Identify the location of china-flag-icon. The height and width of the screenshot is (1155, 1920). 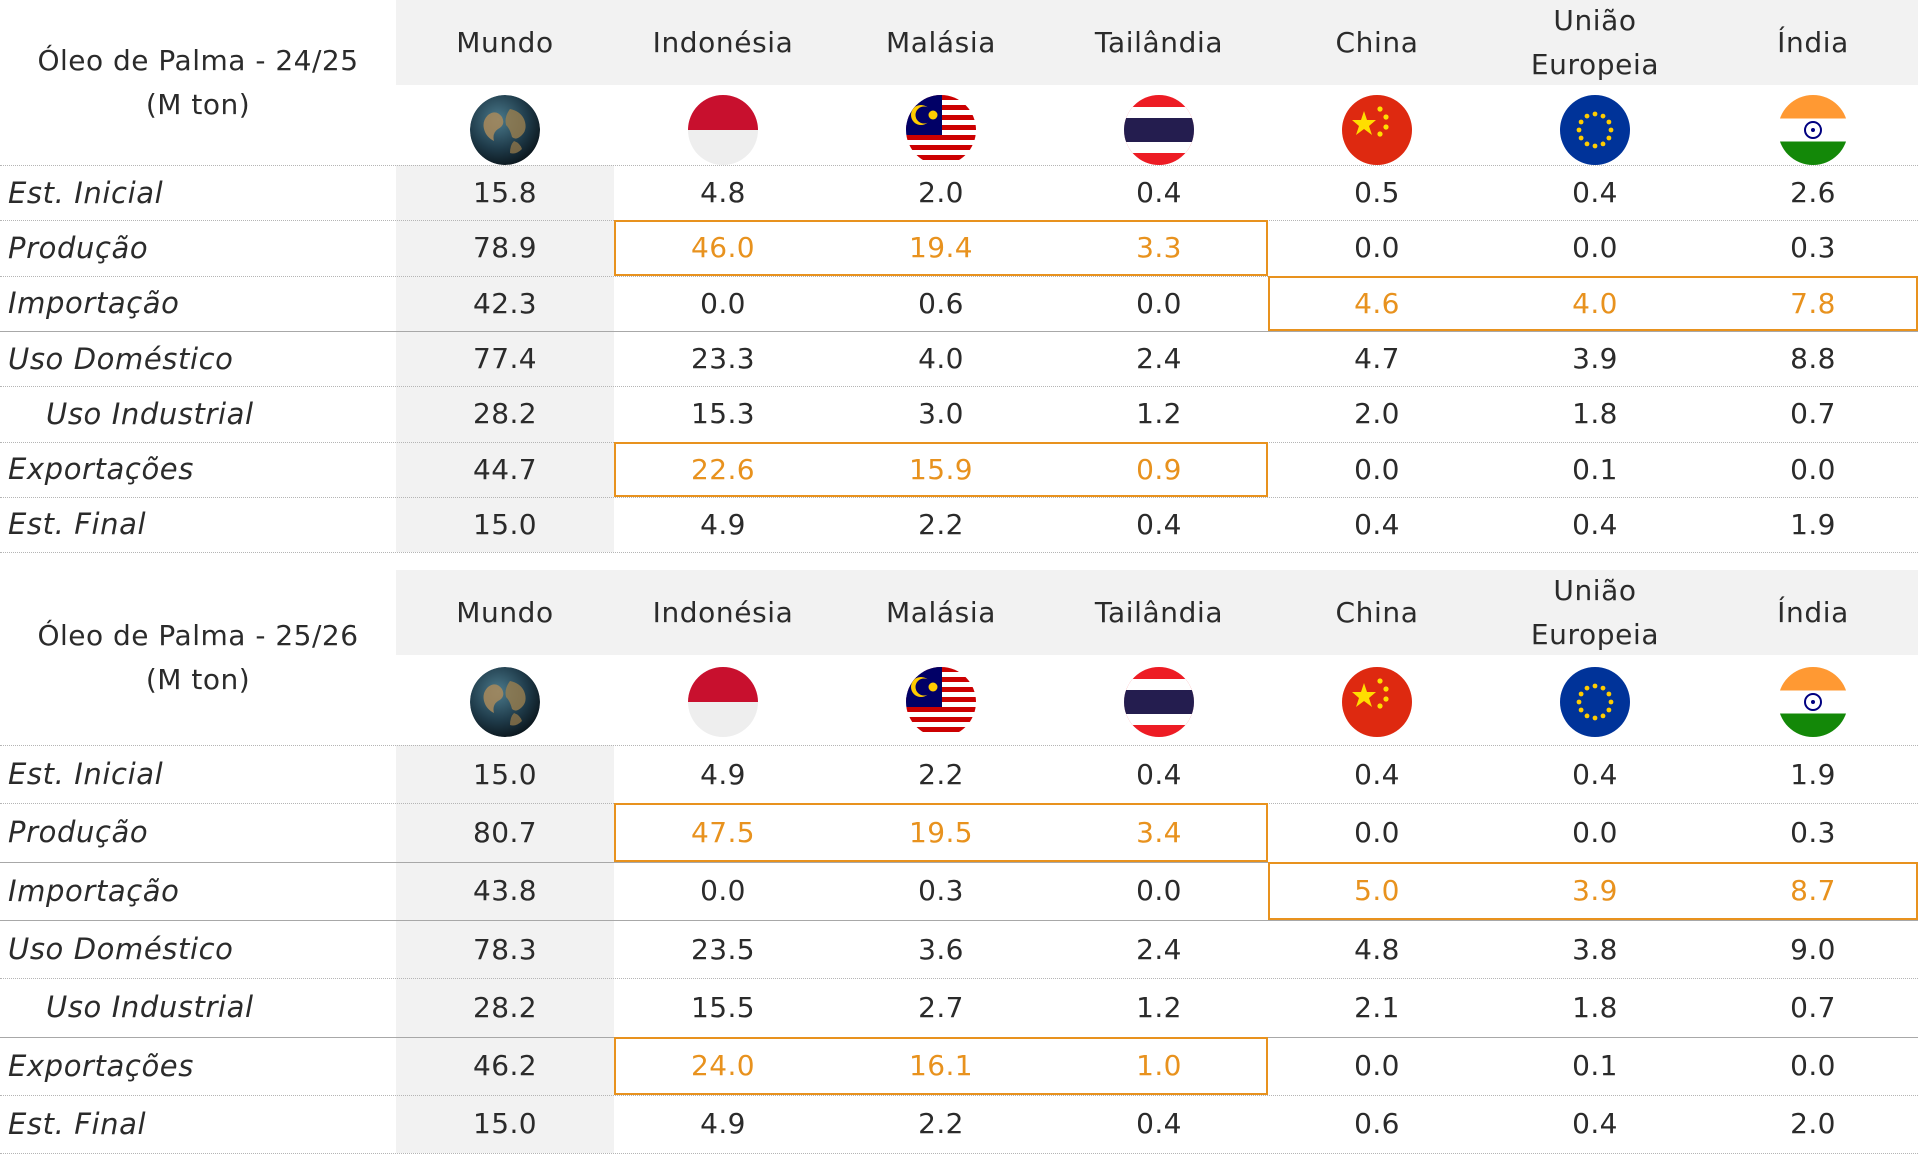
(1377, 130).